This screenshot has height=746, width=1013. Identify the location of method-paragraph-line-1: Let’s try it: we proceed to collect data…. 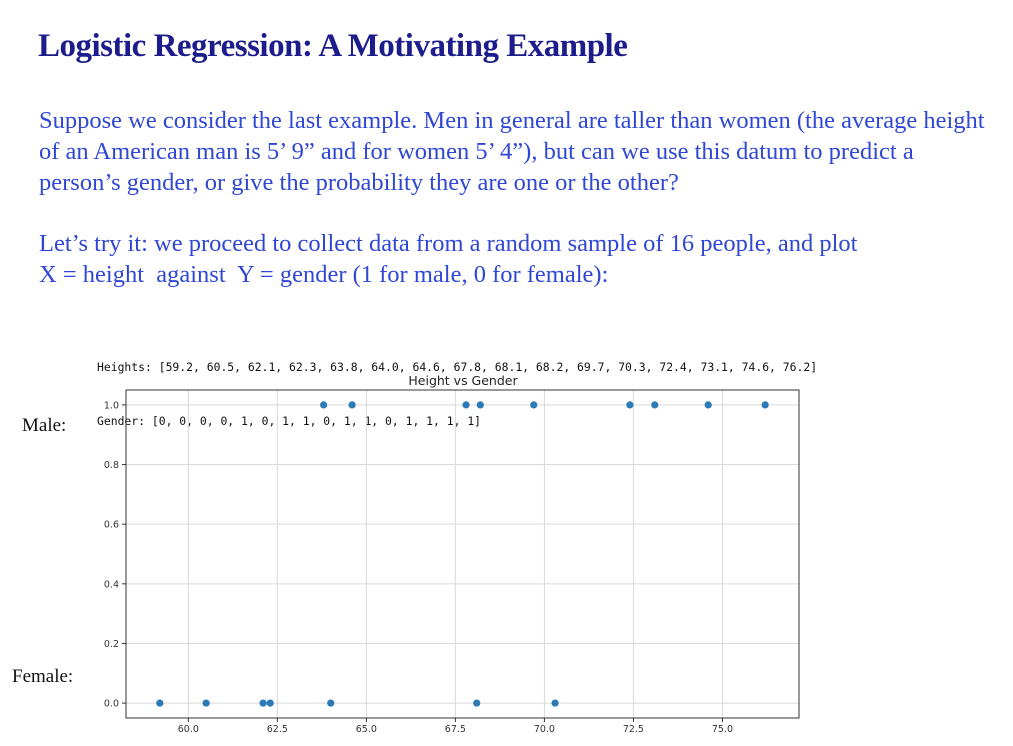
(448, 243).